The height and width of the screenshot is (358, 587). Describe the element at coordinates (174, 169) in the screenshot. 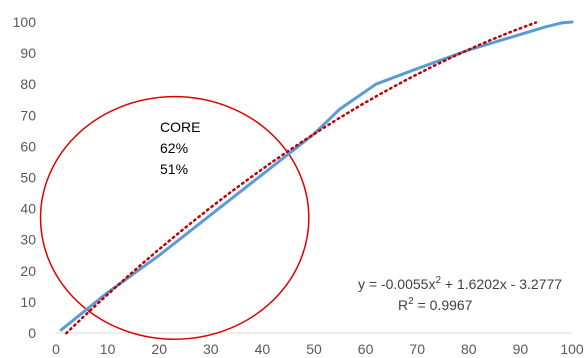

I see `core-value-2: 51%` at that location.